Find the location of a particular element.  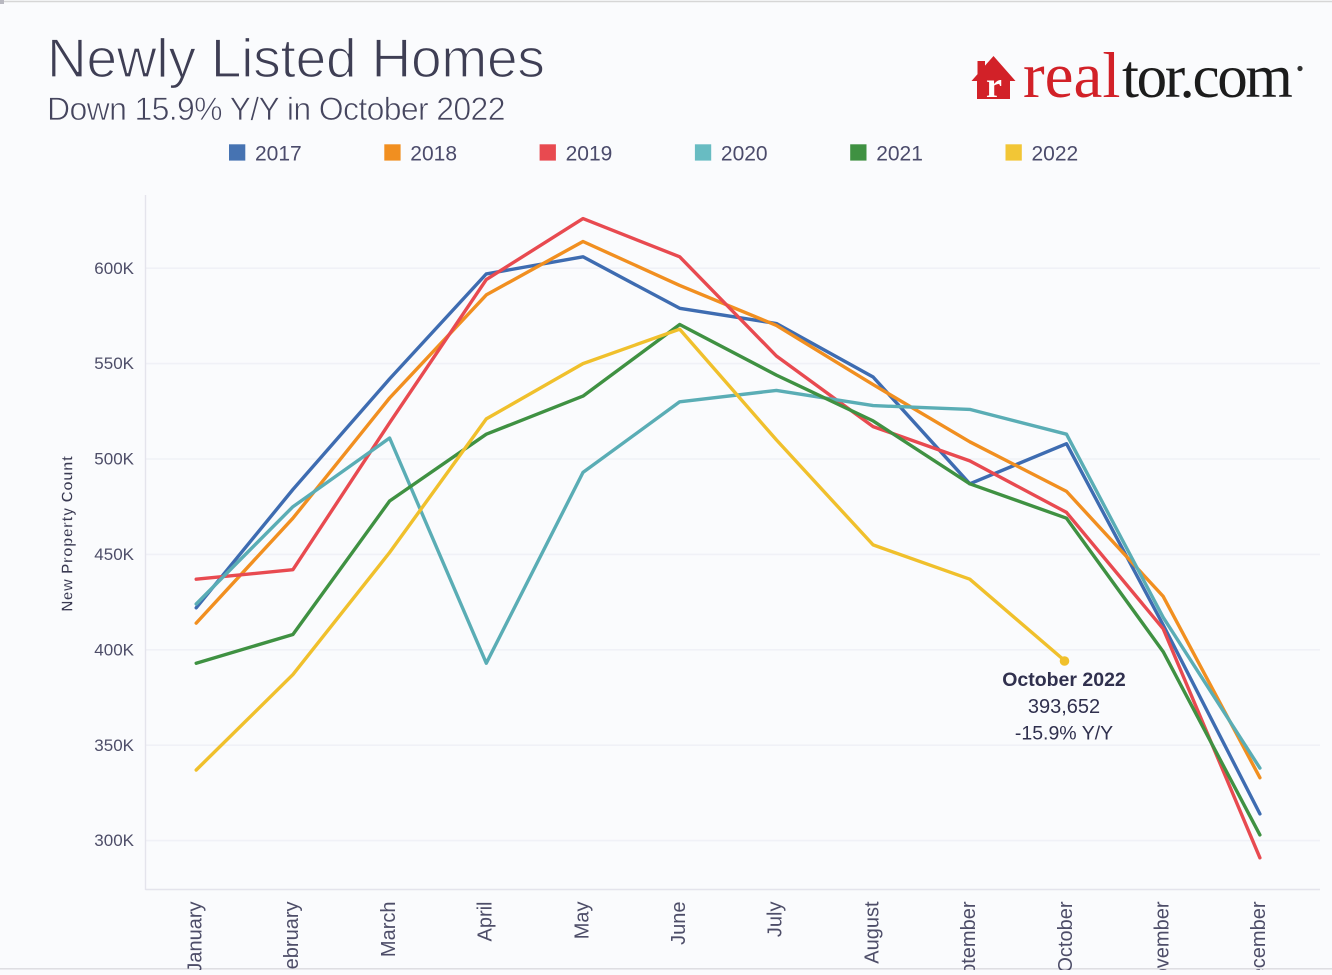

svg-text: November is located at coordinates (1163, 935).